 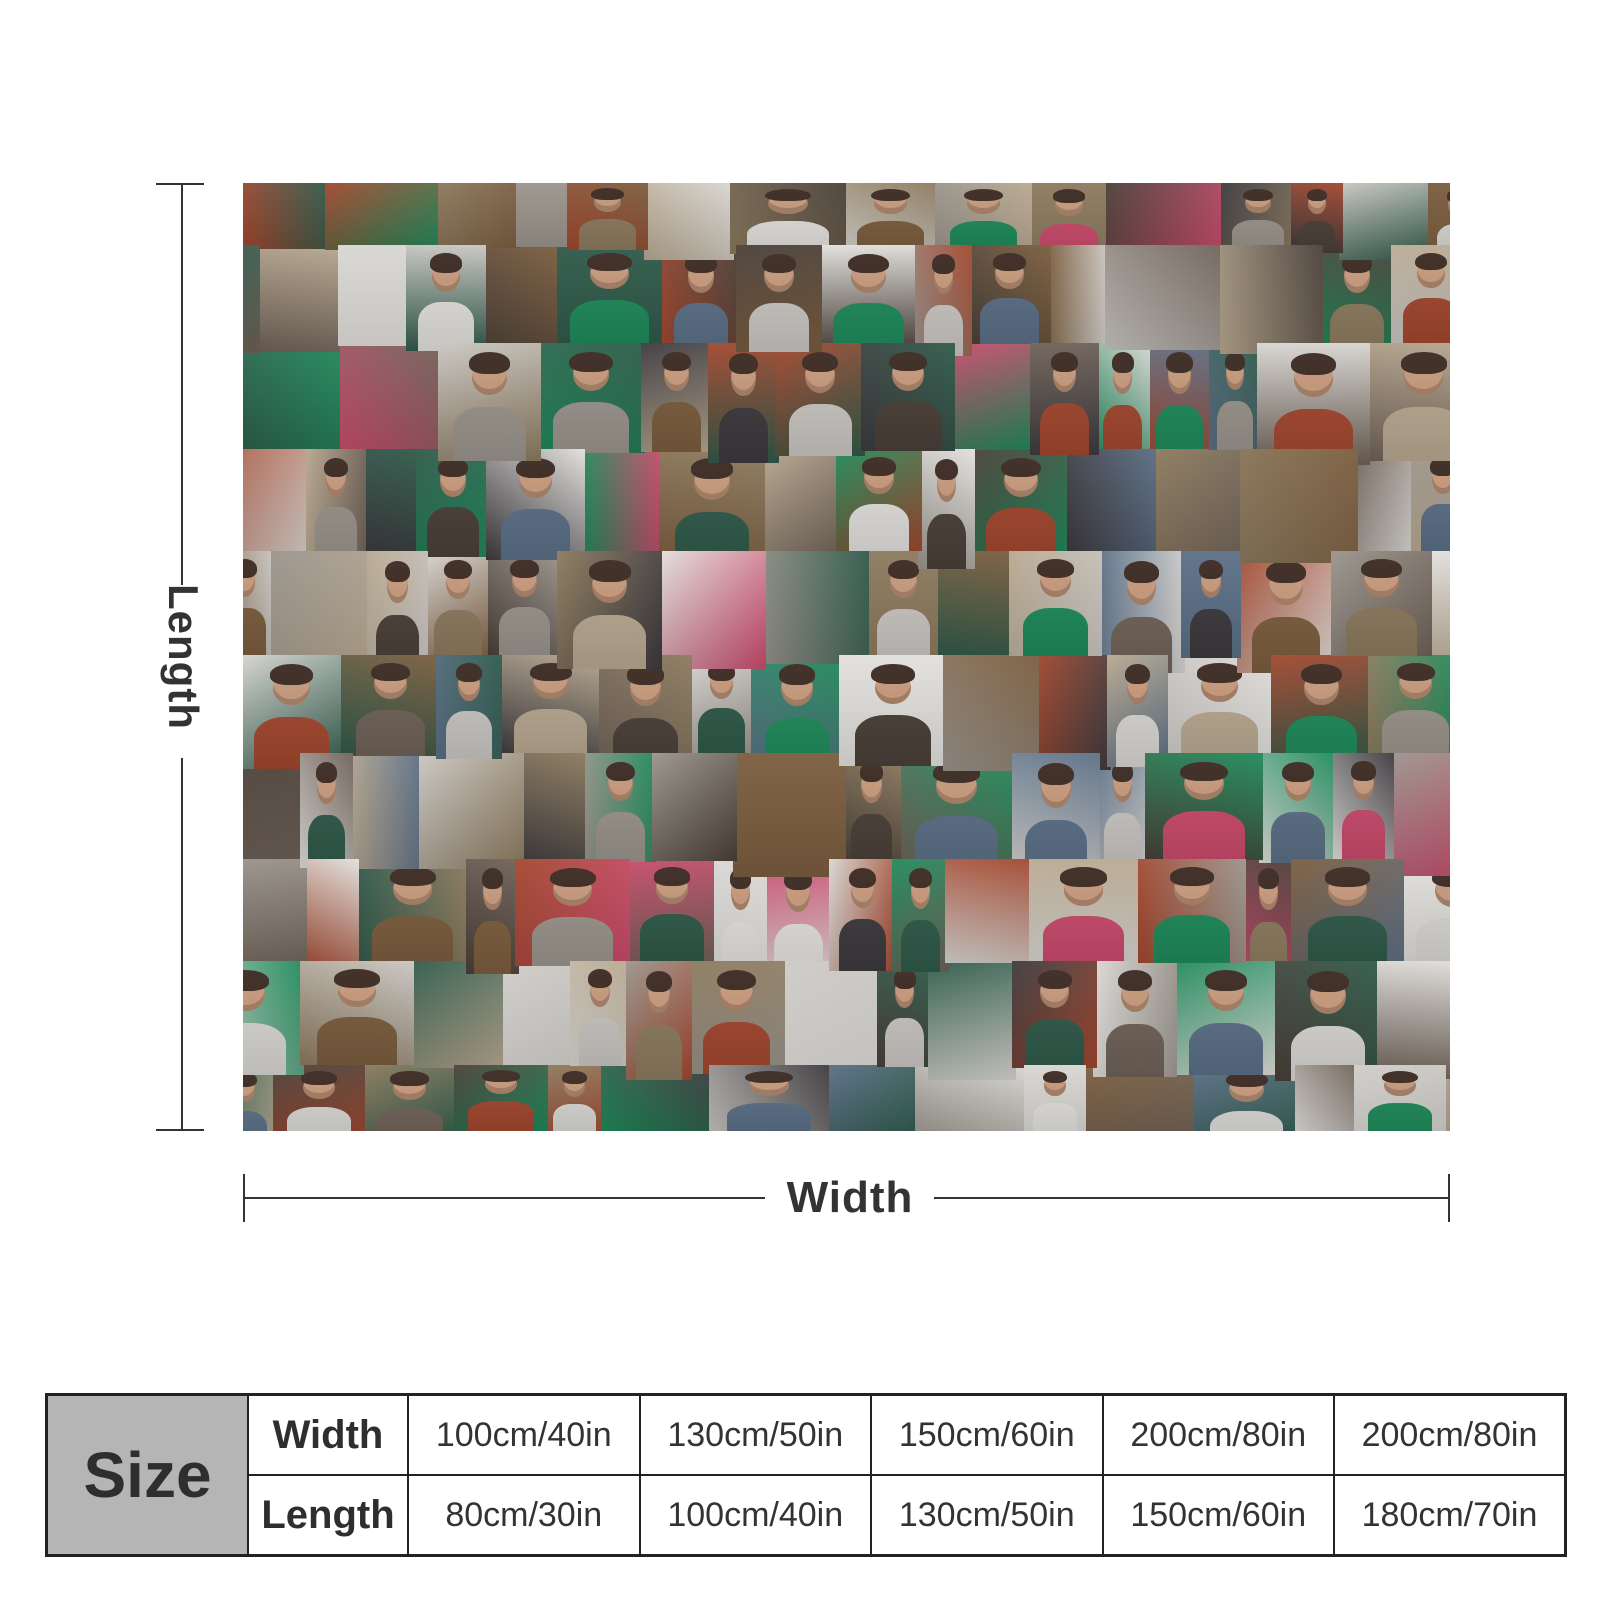 What do you see at coordinates (182, 384) in the screenshot?
I see `length-line-top` at bounding box center [182, 384].